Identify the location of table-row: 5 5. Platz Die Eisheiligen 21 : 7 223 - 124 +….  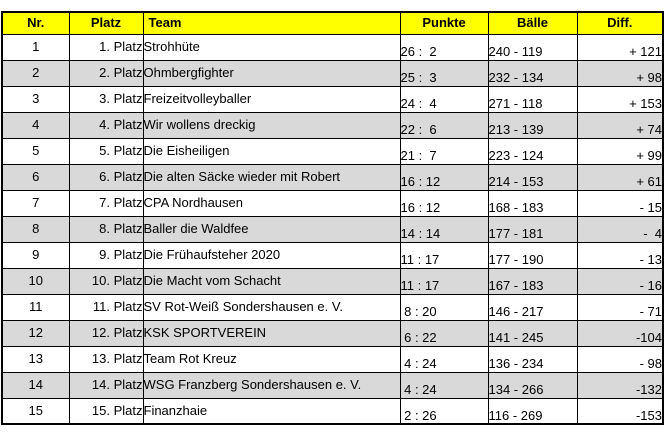
(332, 151).